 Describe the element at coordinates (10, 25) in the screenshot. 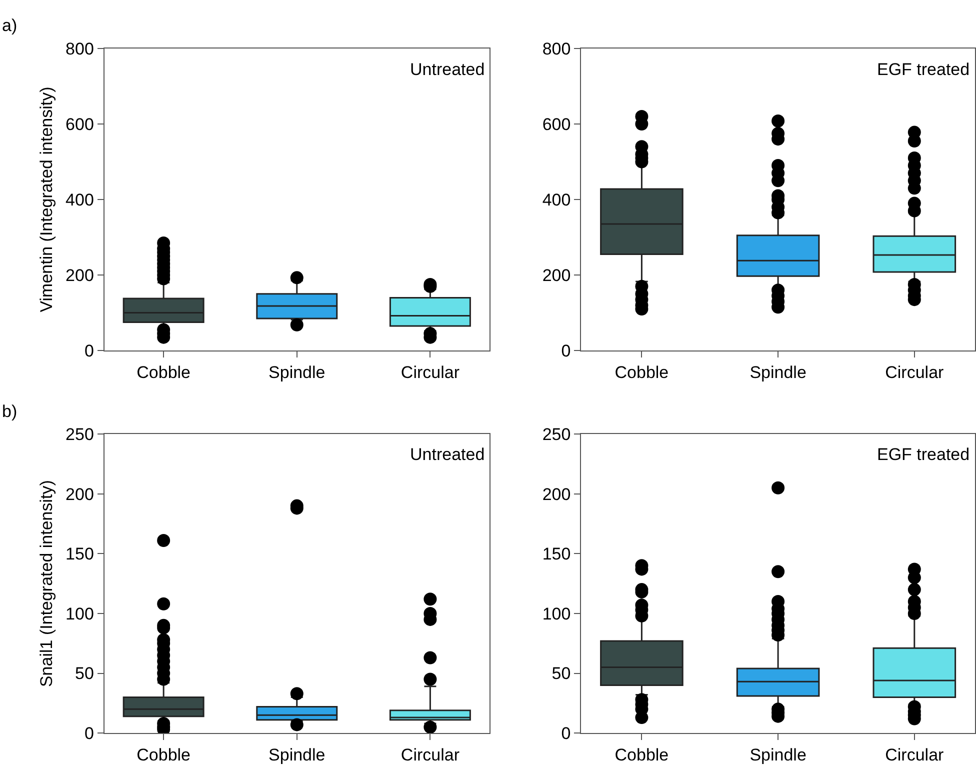

I see `text: a)` at that location.